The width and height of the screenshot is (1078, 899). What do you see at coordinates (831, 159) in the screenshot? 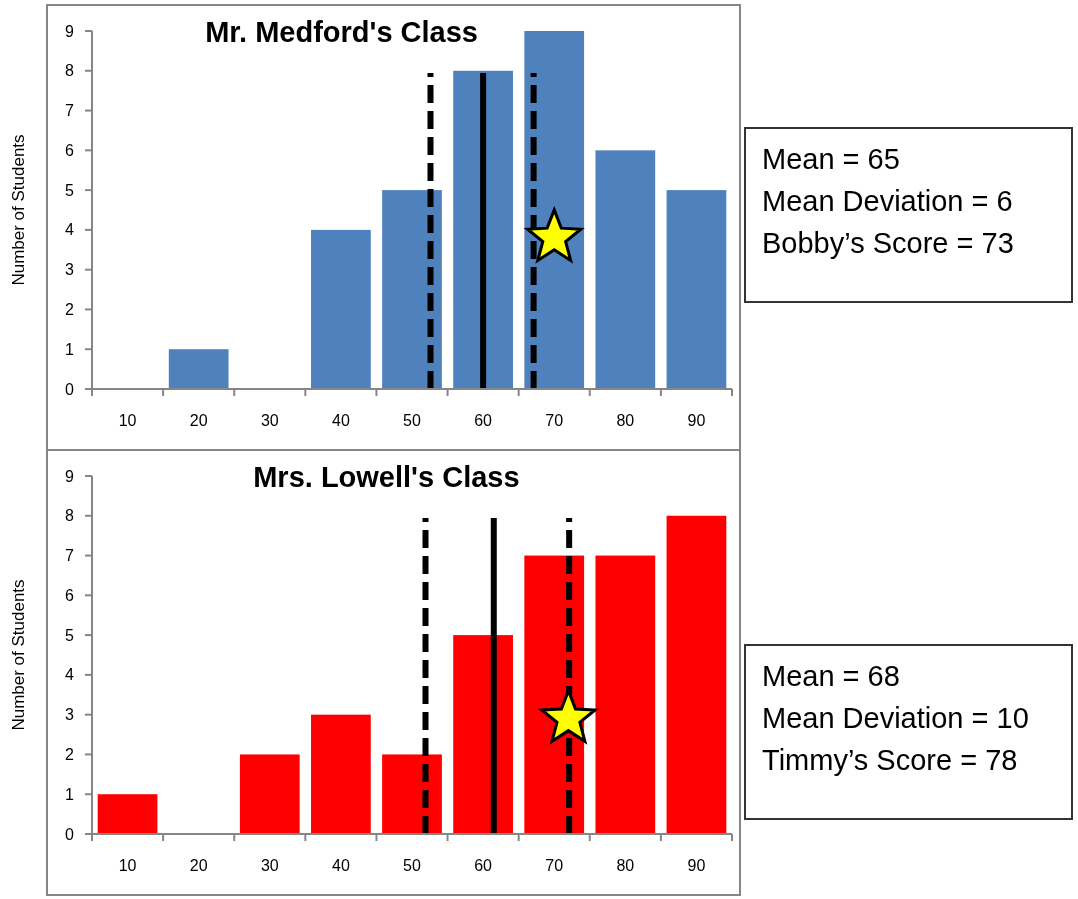
I see `text: Mean = 65` at bounding box center [831, 159].